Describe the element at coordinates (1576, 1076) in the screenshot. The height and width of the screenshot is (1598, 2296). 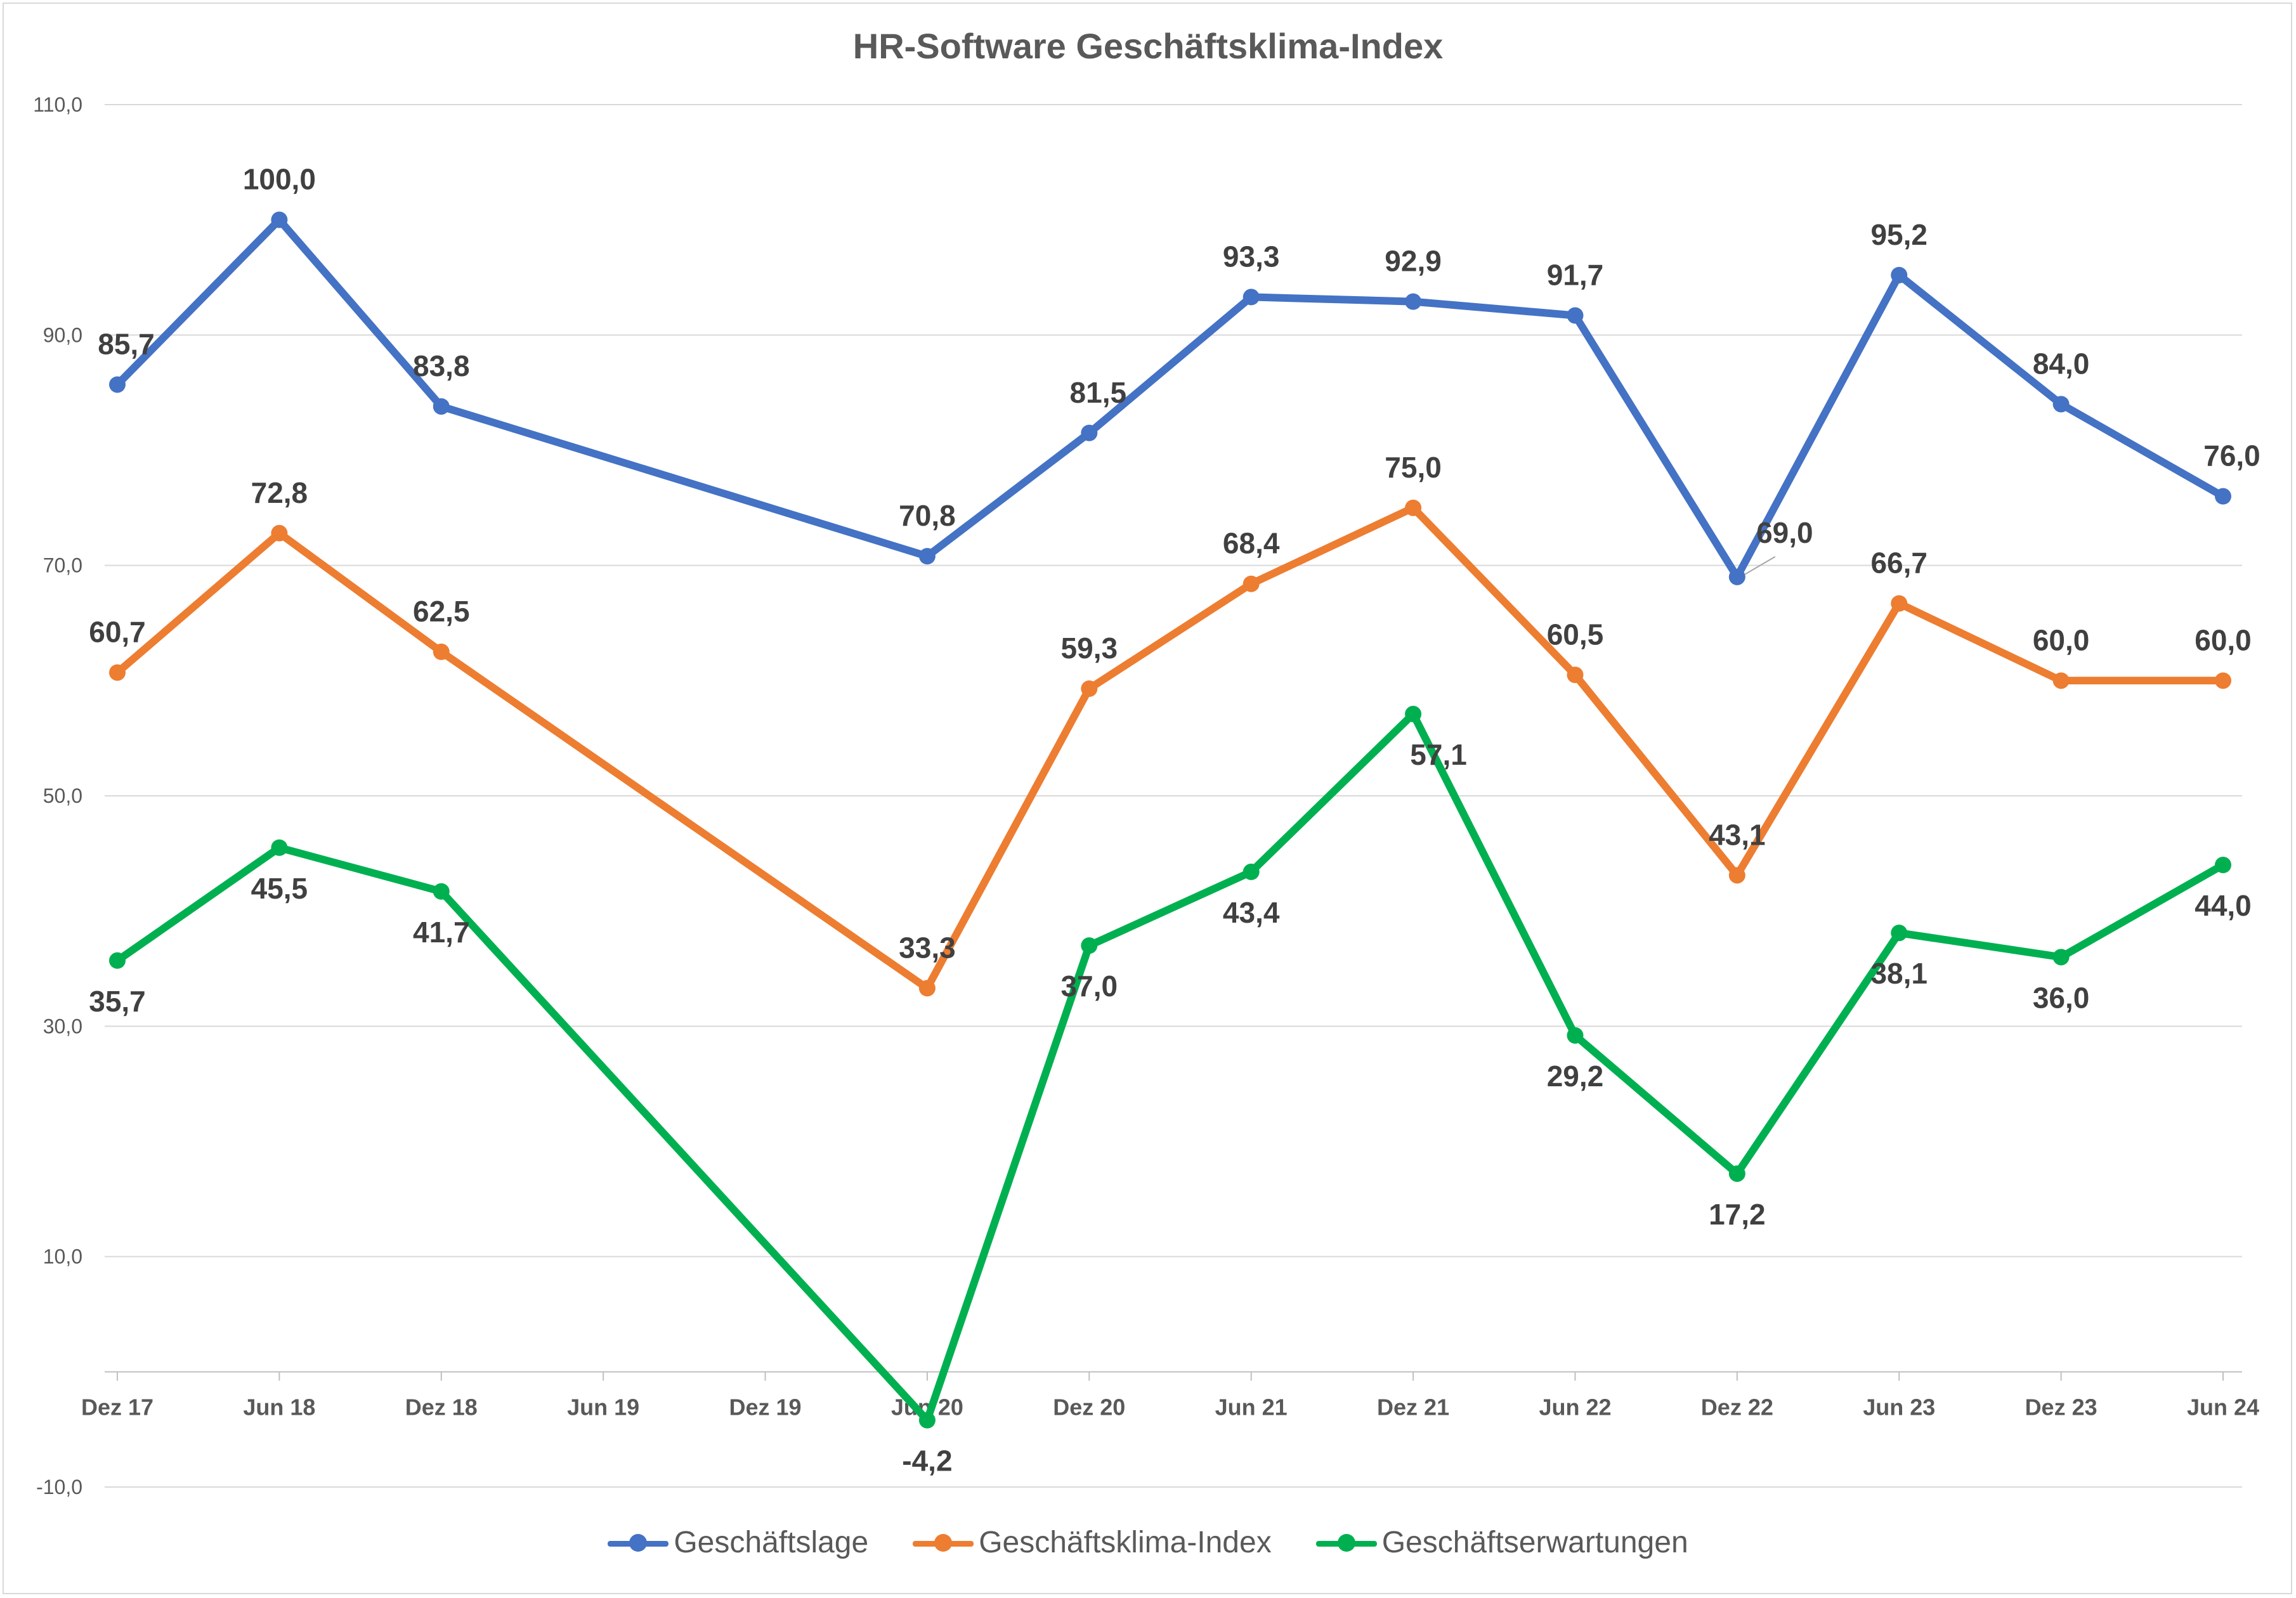
I see `data-label: 29,2` at that location.